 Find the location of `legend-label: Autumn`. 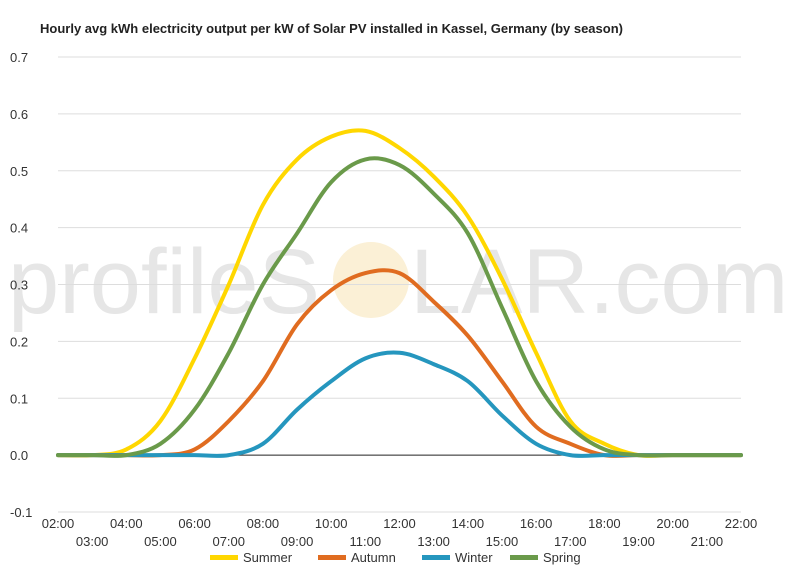

legend-label: Autumn is located at coordinates (373, 557).